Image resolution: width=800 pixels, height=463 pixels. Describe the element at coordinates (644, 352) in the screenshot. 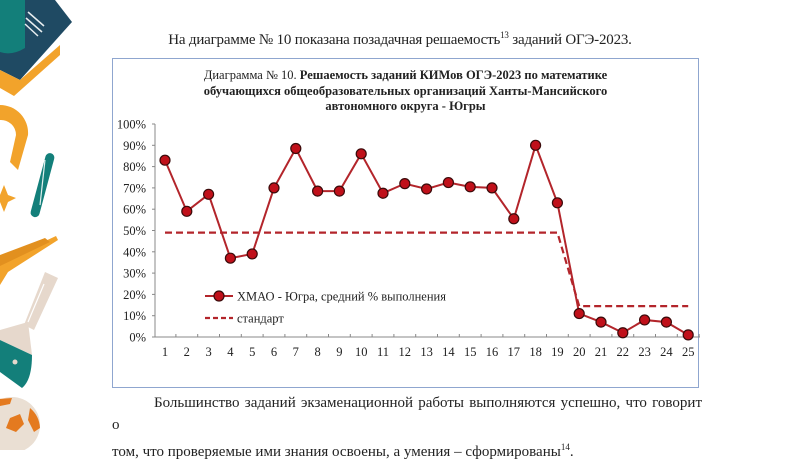

I see `x-tick-label: 23` at that location.